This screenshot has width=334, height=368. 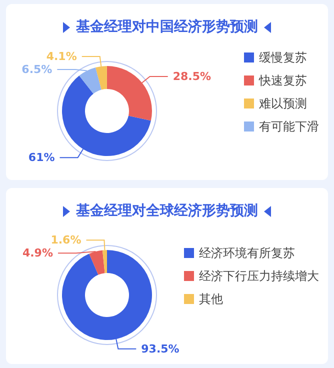 What do you see at coordinates (61, 56) in the screenshot?
I see `data-label: 4.1%` at bounding box center [61, 56].